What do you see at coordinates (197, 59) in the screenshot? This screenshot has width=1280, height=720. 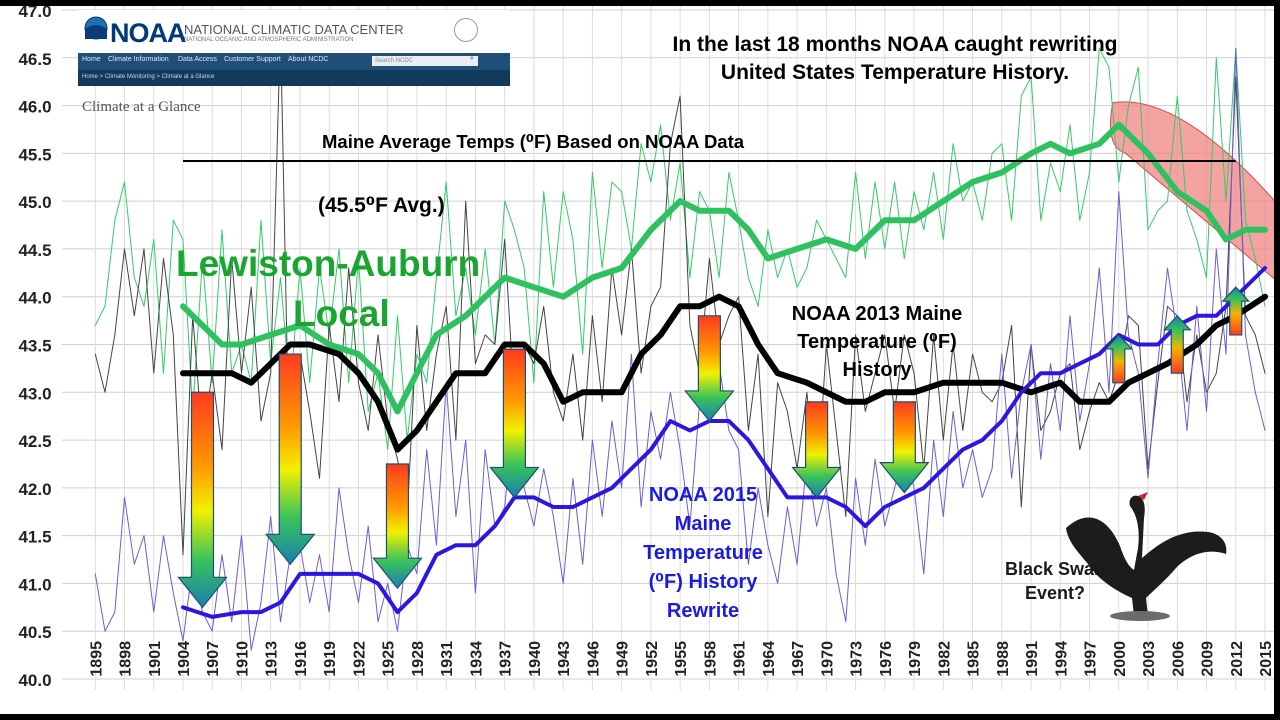 I see `nav-item-data-access: Data Access` at bounding box center [197, 59].